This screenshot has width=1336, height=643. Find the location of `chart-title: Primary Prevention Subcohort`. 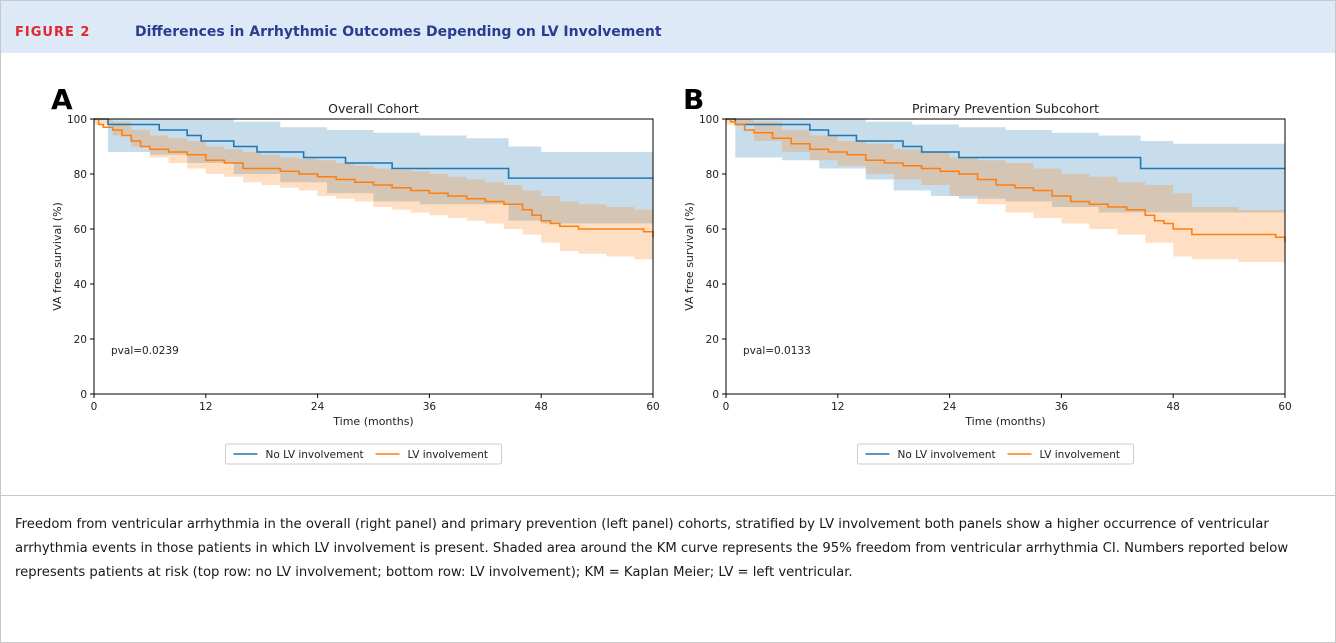

chart-title: Primary Prevention Subcohort is located at coordinates (1005, 108).